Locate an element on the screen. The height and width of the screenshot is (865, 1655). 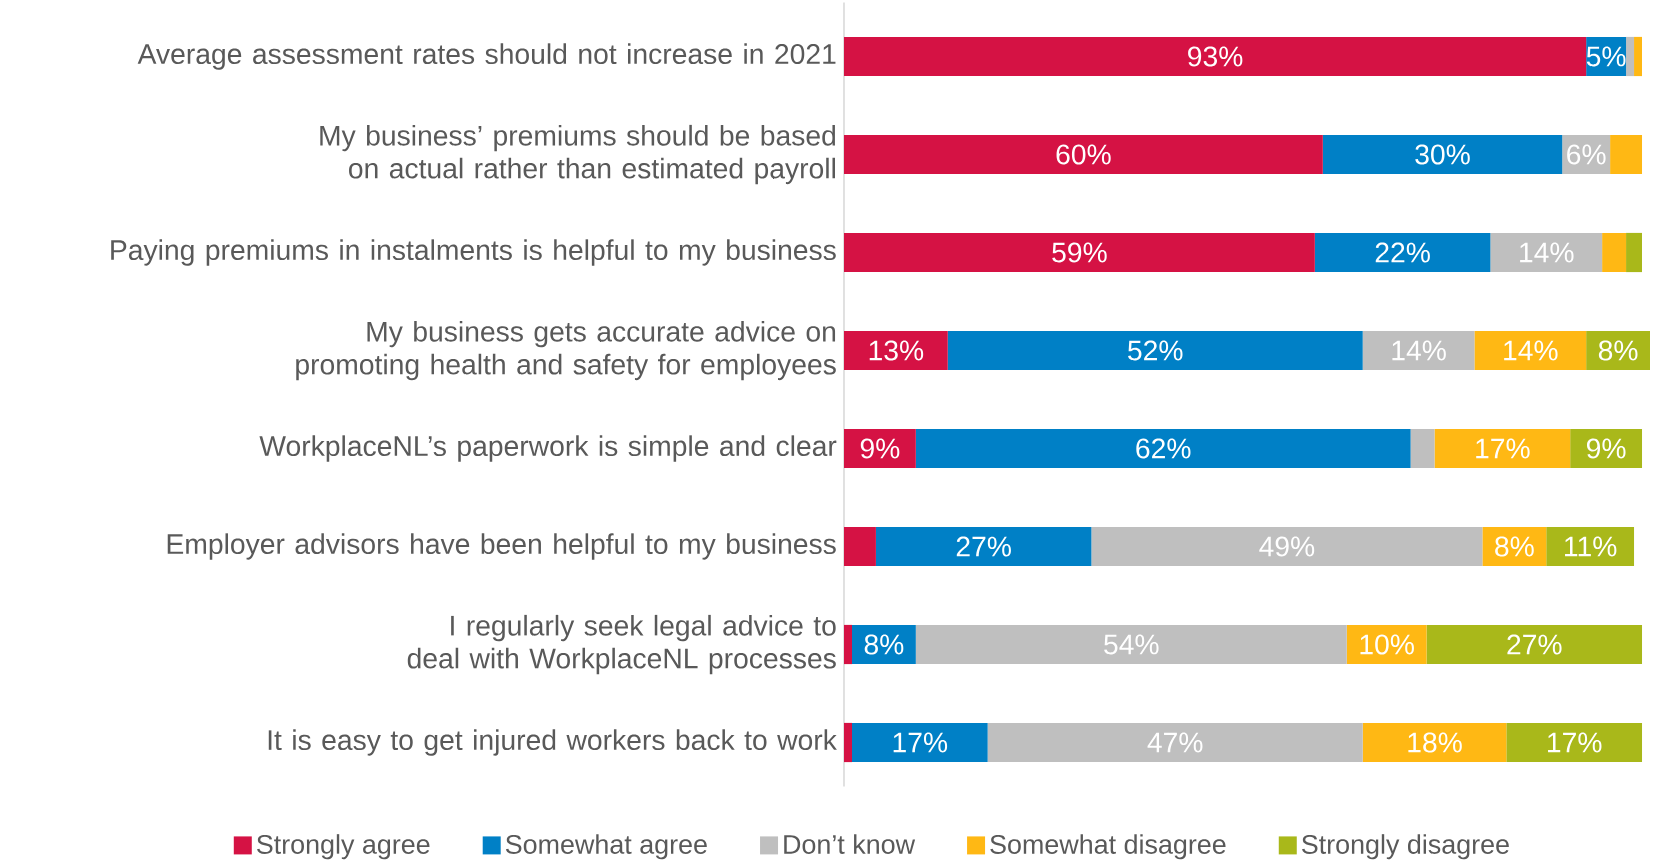
data-label: 13% is located at coordinates (896, 350).